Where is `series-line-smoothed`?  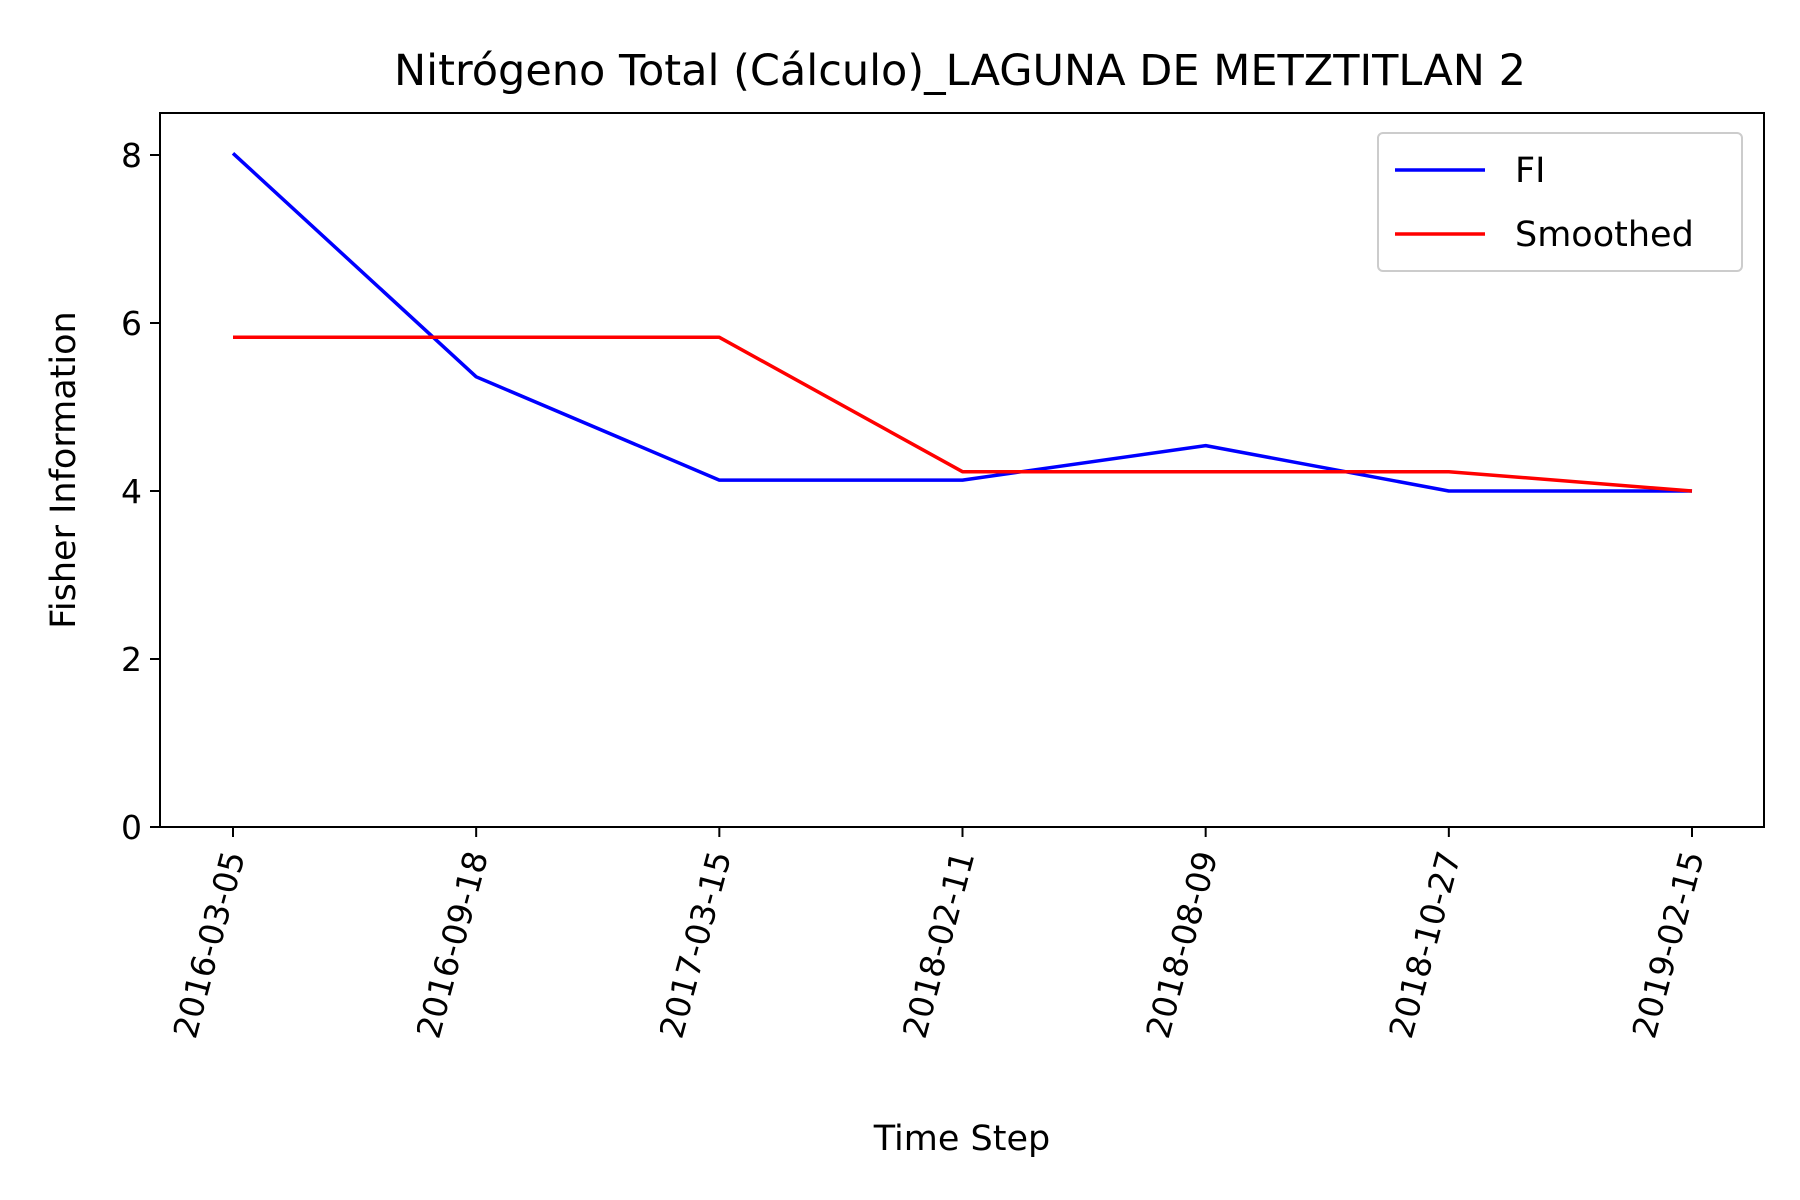 series-line-smoothed is located at coordinates (963, 414).